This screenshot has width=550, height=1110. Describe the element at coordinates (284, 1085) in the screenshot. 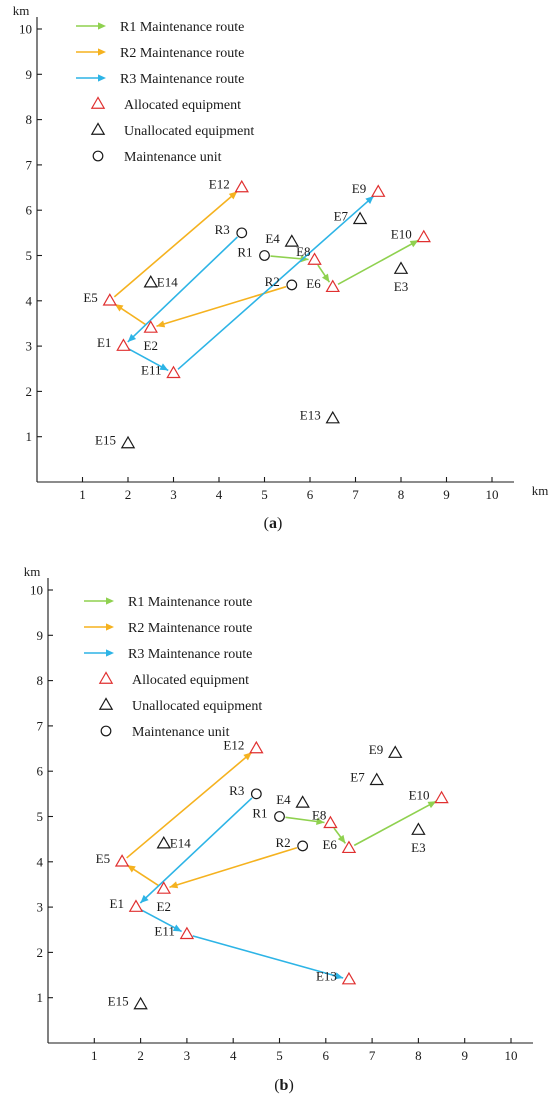

I see `panel-caption: (b)` at that location.